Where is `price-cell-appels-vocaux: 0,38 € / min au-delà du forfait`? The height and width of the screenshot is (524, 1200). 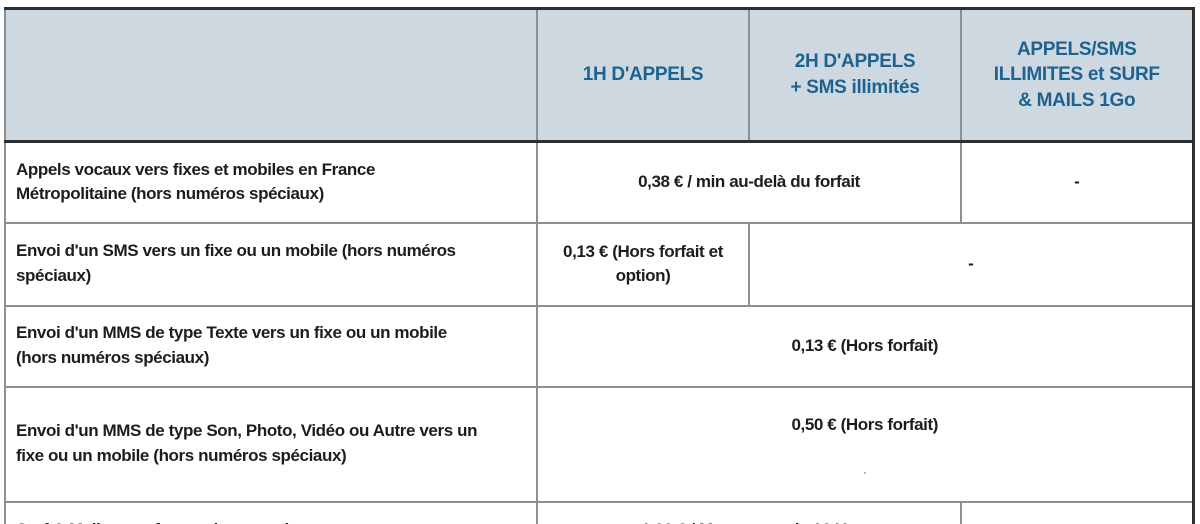 price-cell-appels-vocaux: 0,38 € / min au-delà du forfait is located at coordinates (749, 182).